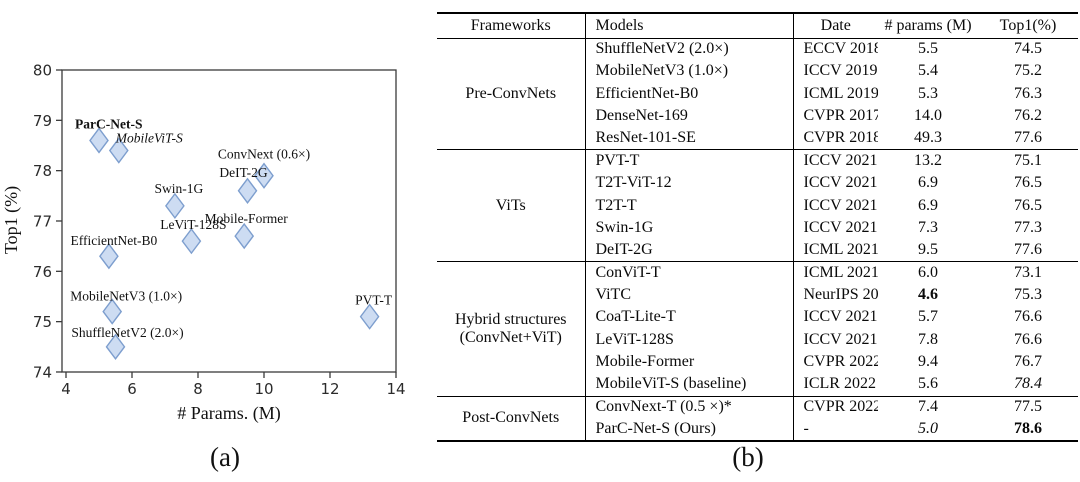  What do you see at coordinates (841, 93) in the screenshot?
I see `cell-date: ICML 2019` at bounding box center [841, 93].